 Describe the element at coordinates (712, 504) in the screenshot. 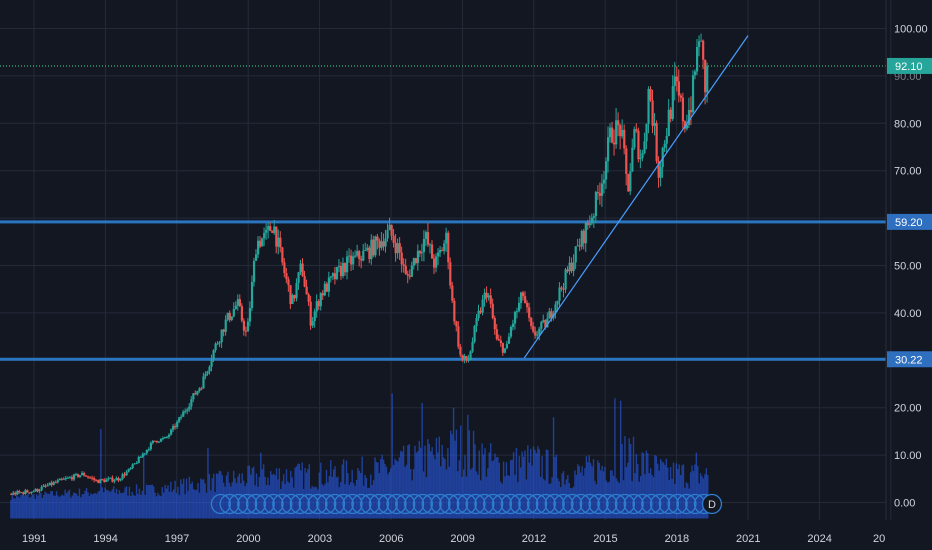

I see `interval-marker` at that location.